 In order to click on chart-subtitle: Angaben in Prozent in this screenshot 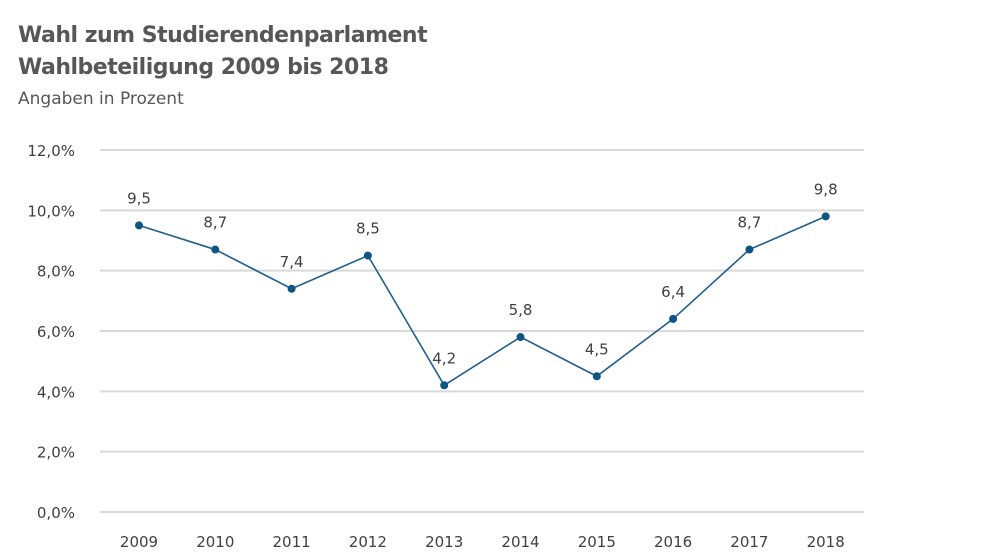, I will do `click(101, 99)`.